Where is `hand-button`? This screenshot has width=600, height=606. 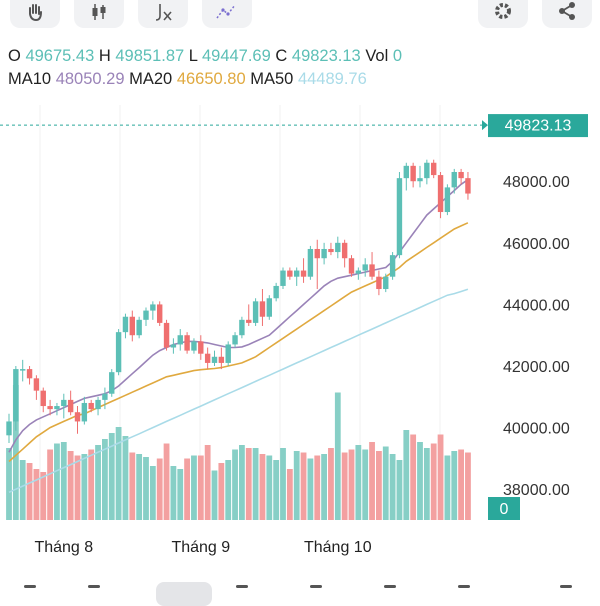 hand-button is located at coordinates (35, 14).